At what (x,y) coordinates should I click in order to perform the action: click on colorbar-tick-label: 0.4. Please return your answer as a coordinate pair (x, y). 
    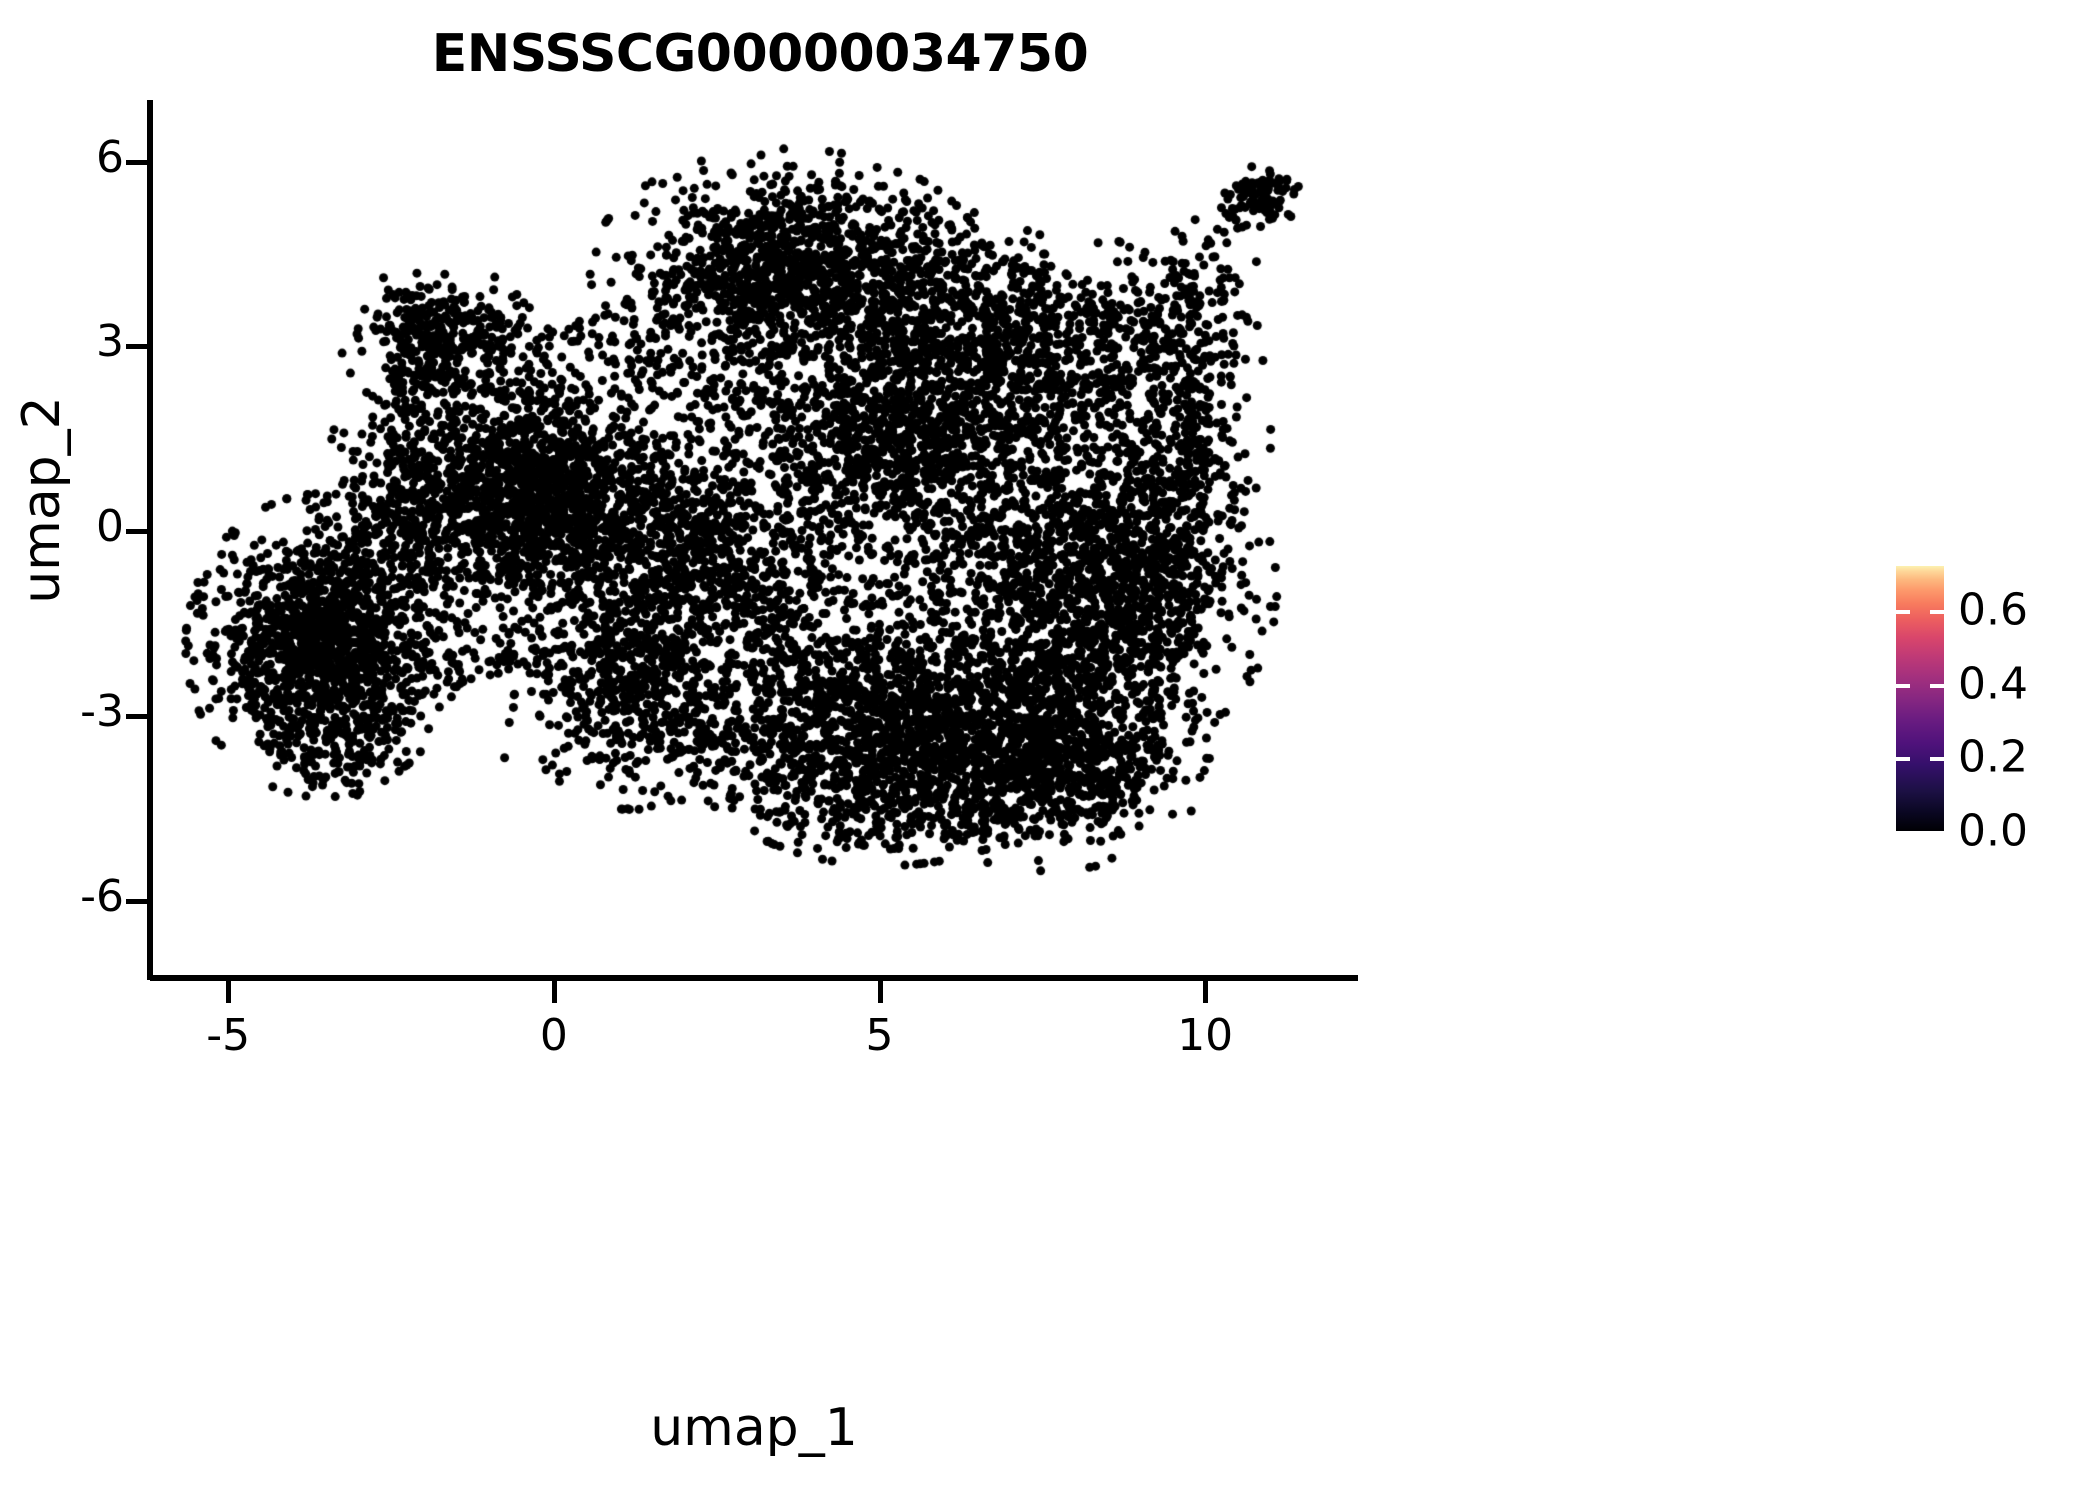
    Looking at the image, I should click on (1993, 684).